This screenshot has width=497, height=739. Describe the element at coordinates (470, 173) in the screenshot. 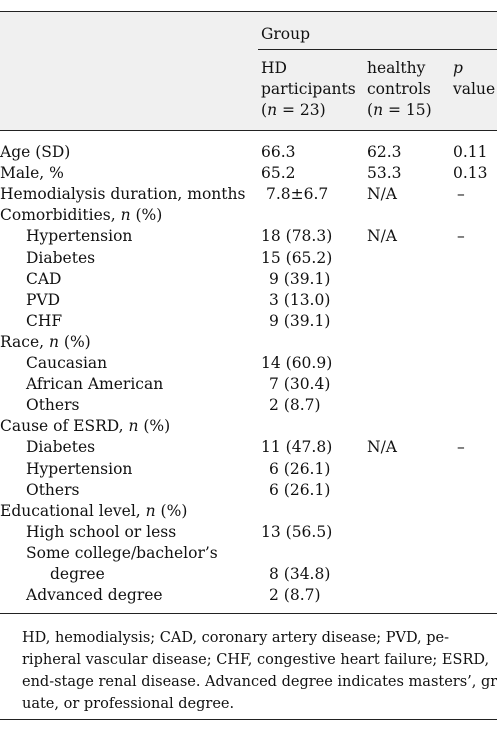

I see `cell-p: 0.13` at that location.